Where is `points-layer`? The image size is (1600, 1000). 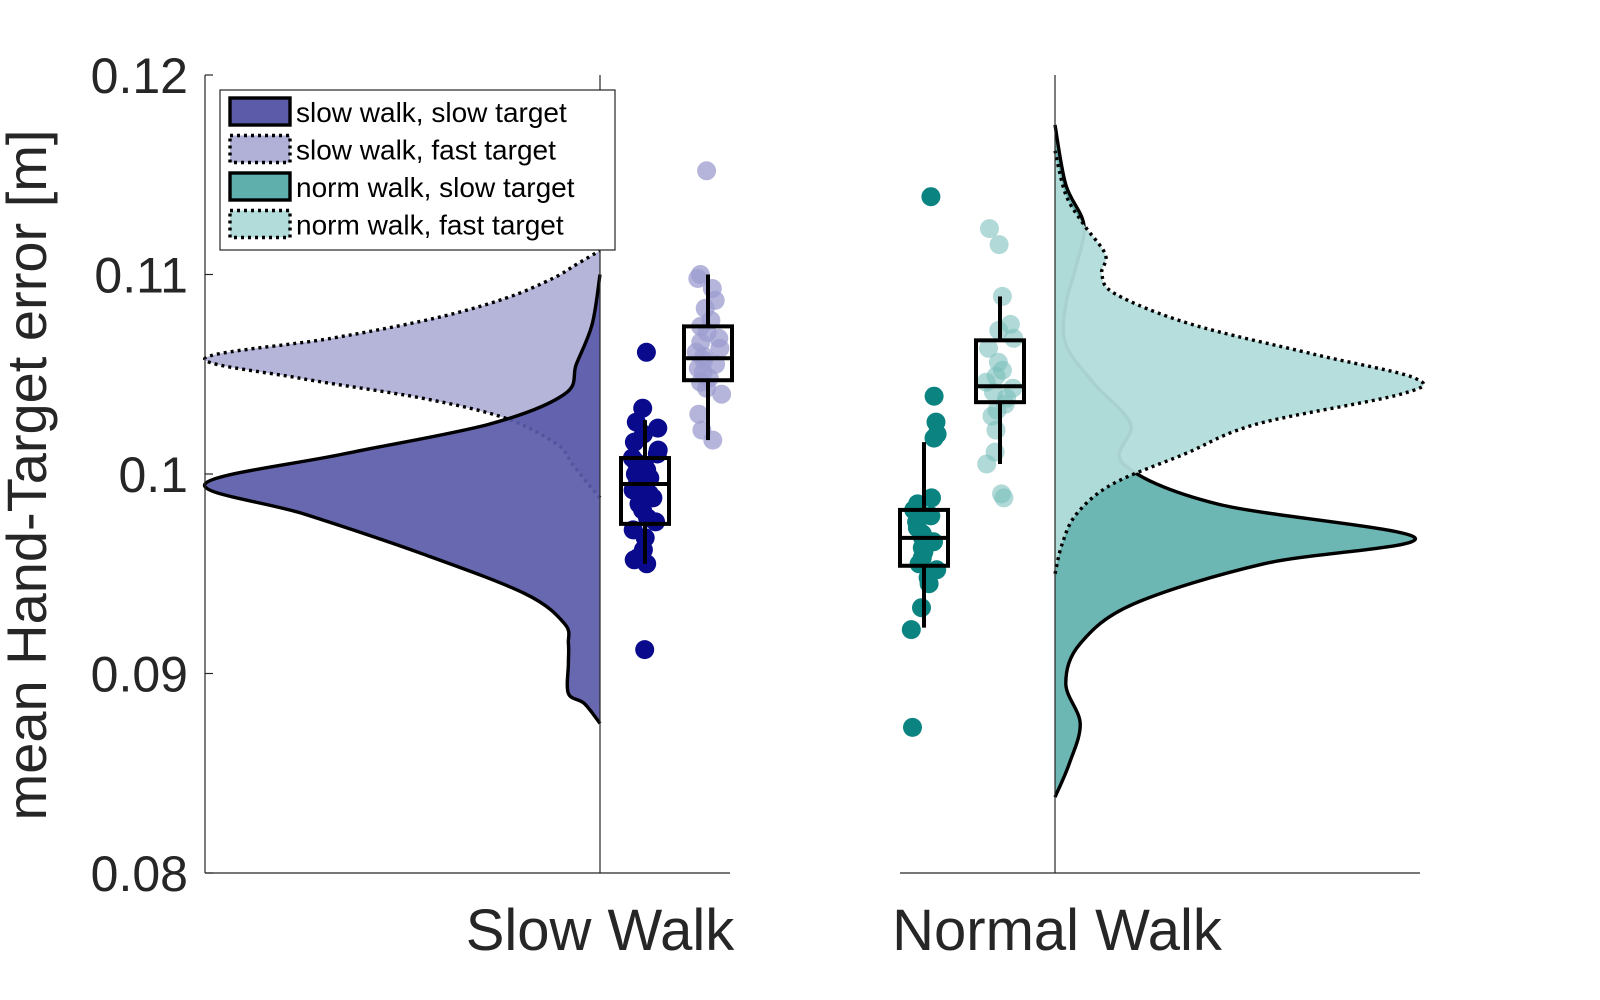 points-layer is located at coordinates (823, 449).